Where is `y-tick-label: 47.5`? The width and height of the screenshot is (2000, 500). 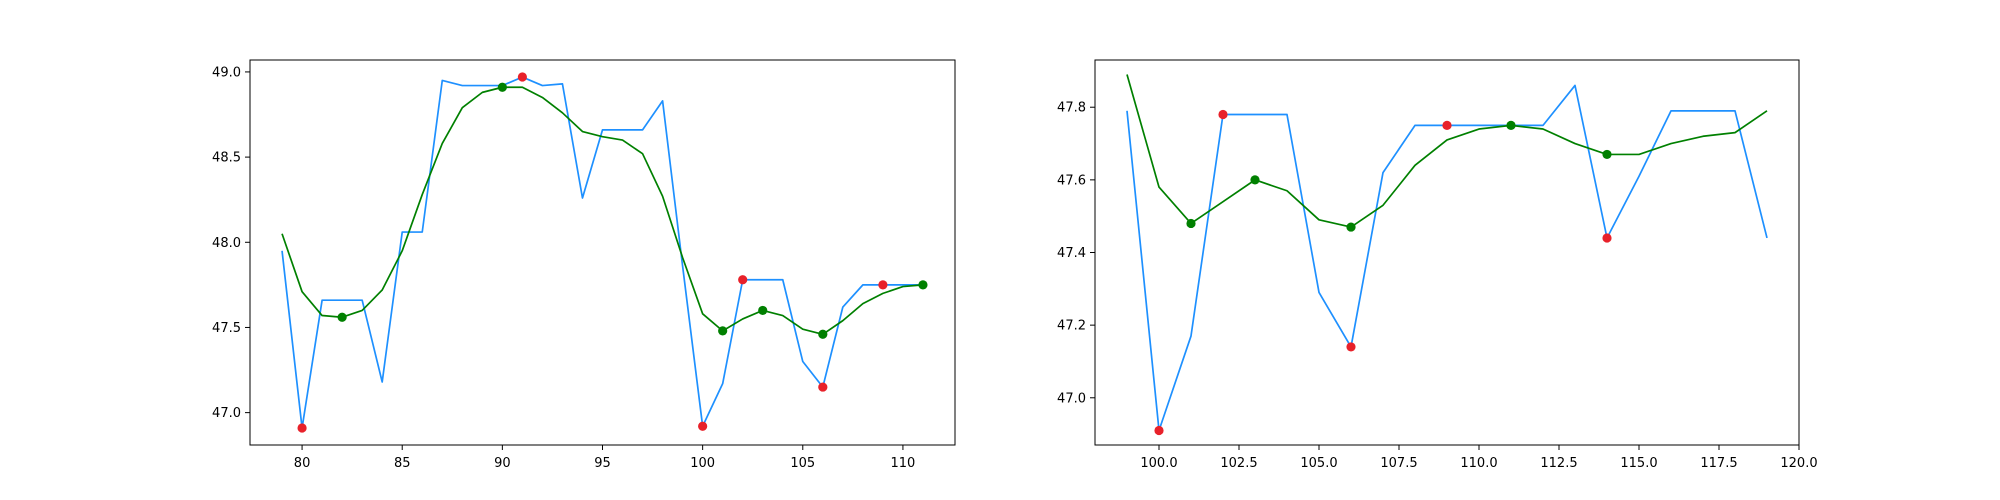
y-tick-label: 47.5 is located at coordinates (226, 328).